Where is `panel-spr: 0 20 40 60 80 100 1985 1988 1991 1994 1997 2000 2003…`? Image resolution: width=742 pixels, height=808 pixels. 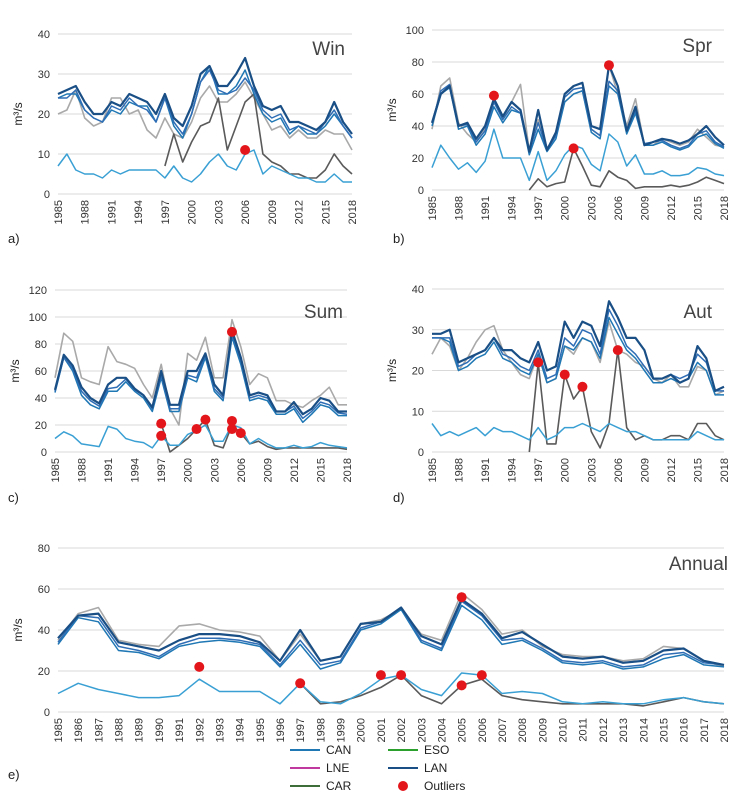
panel-spr: 0 20 40 60 80 100 1985 1988 1991 1994 1997 2000 2003… is located at coordinates (558, 135).